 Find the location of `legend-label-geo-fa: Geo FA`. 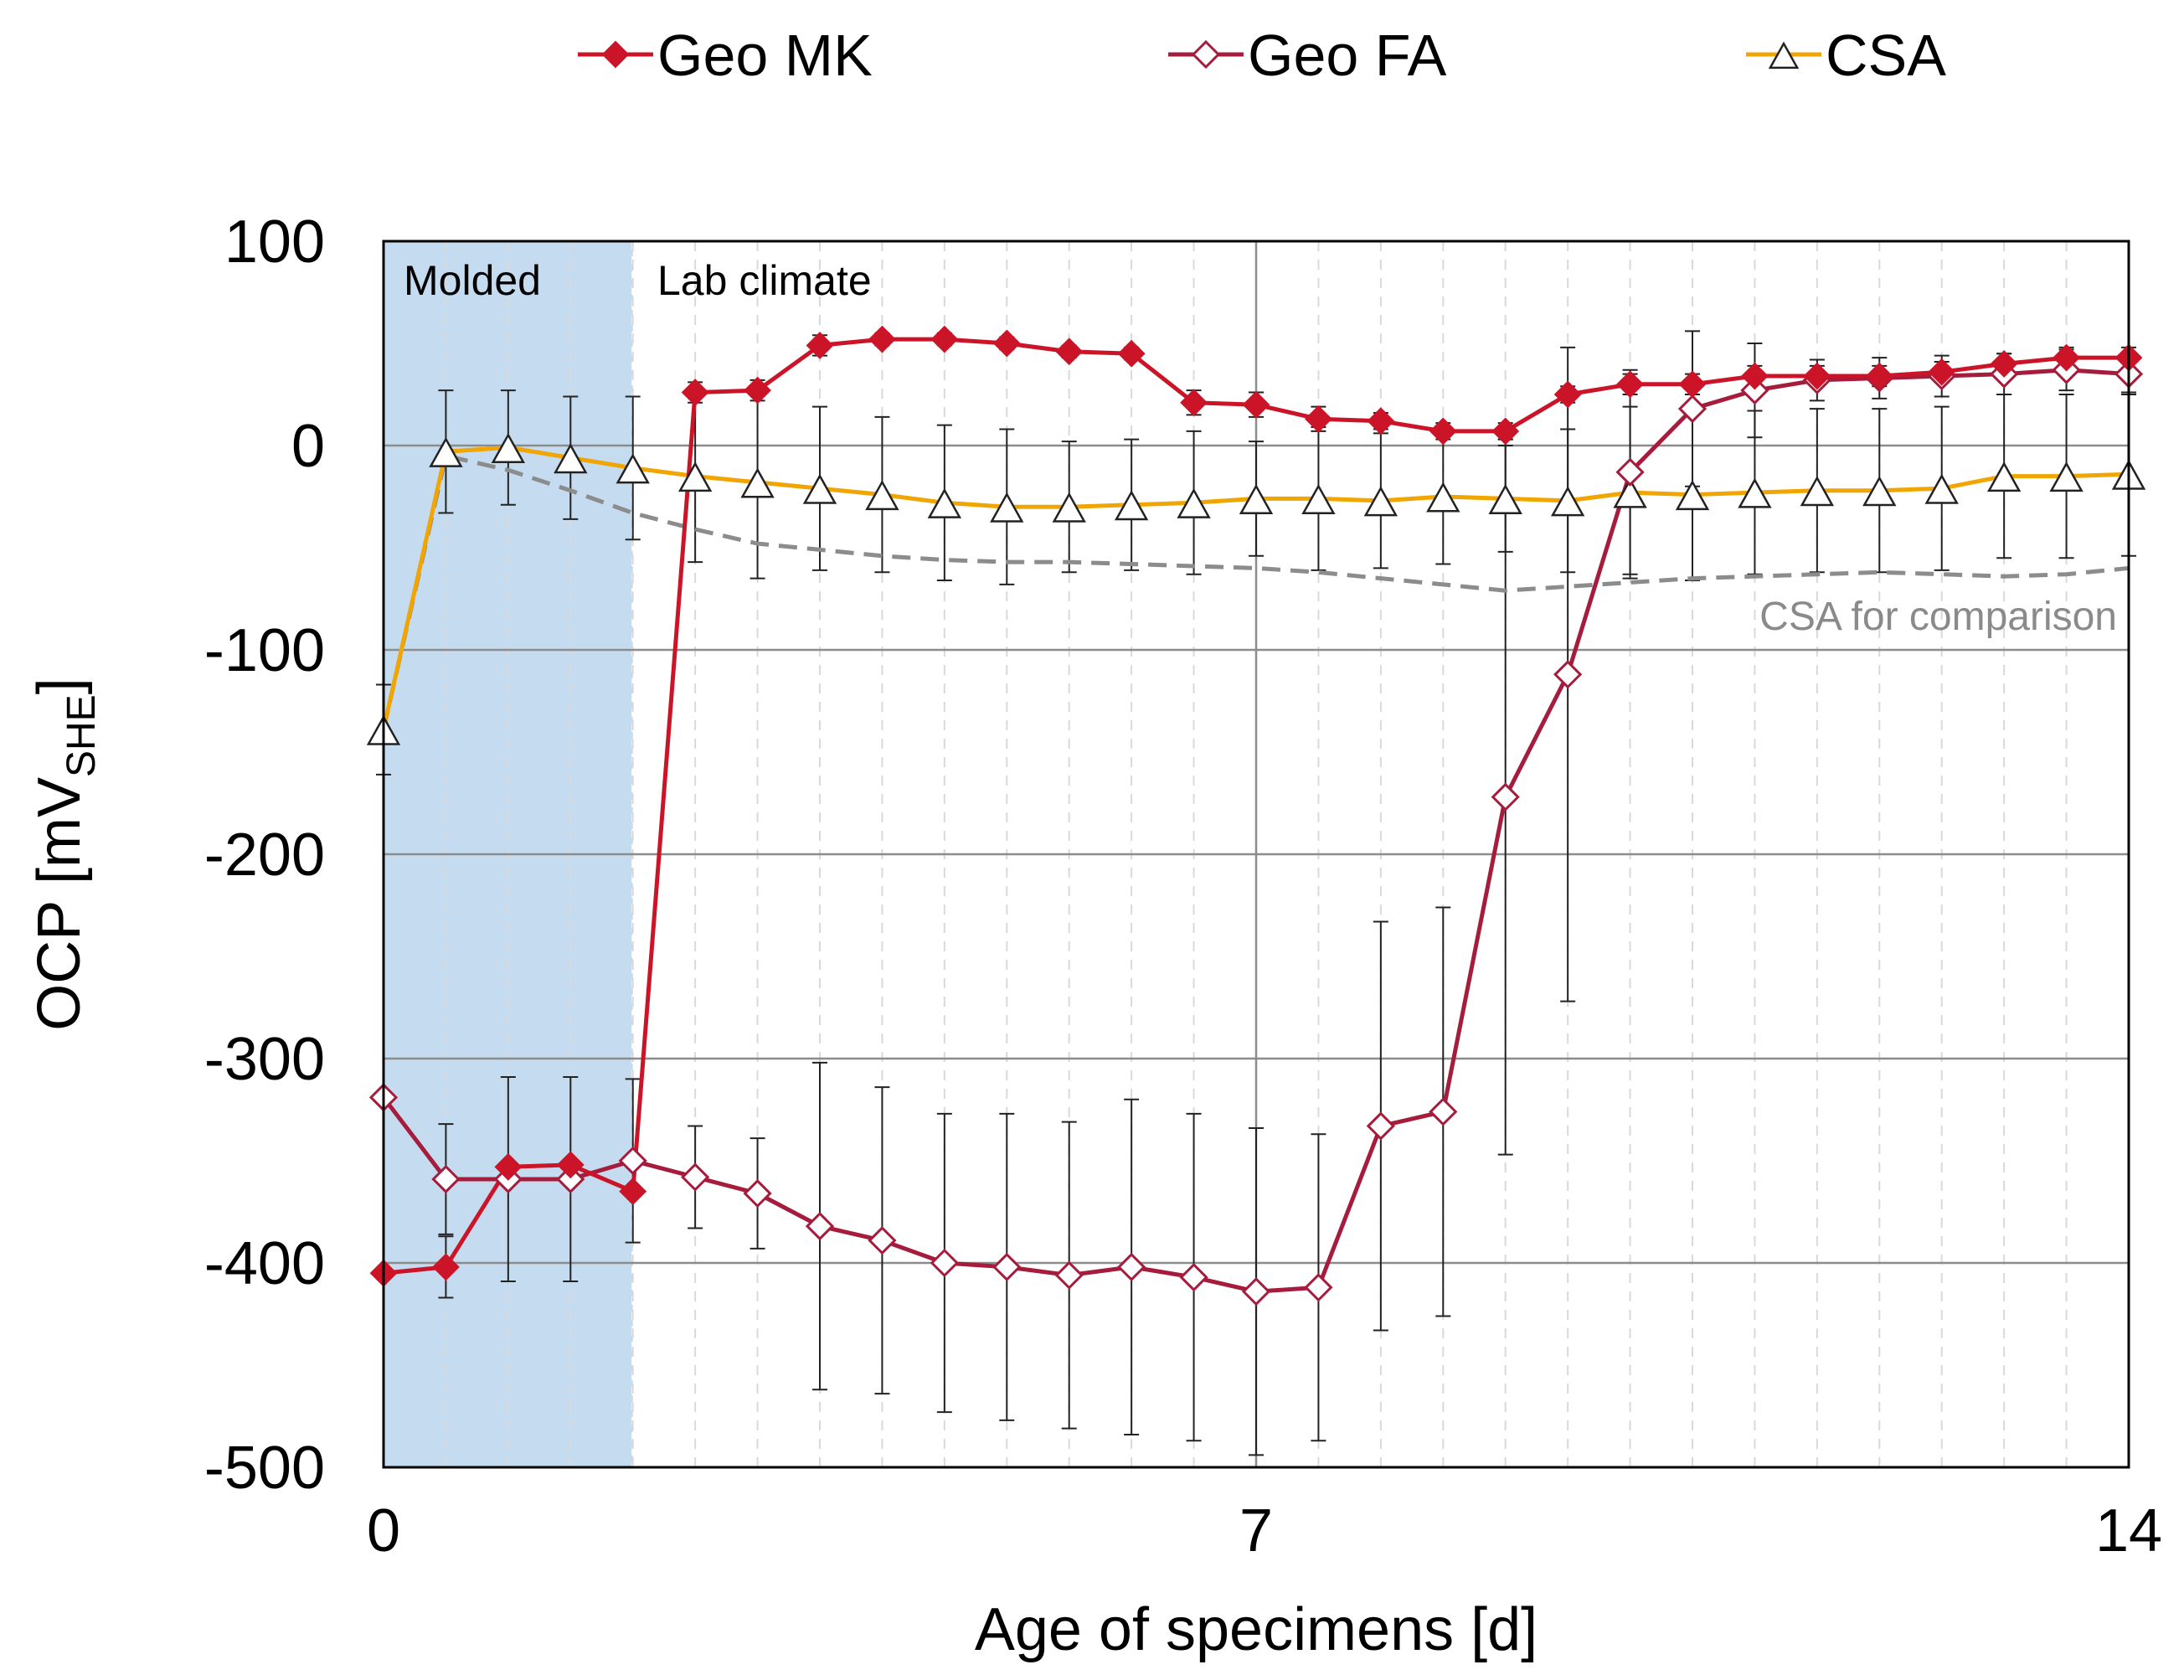

legend-label-geo-fa: Geo FA is located at coordinates (1347, 55).